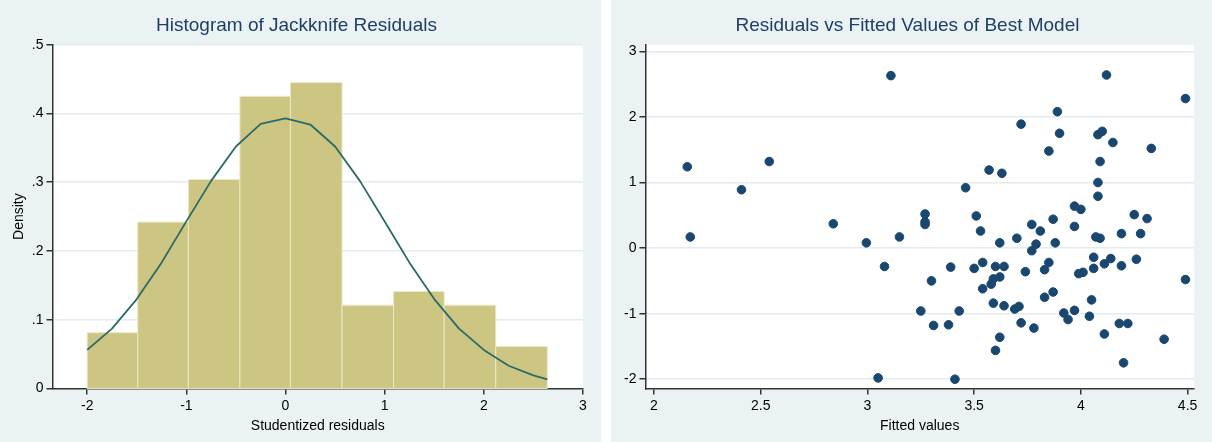 The height and width of the screenshot is (442, 1212). I want to click on x-tick-label: 0, so click(285, 404).